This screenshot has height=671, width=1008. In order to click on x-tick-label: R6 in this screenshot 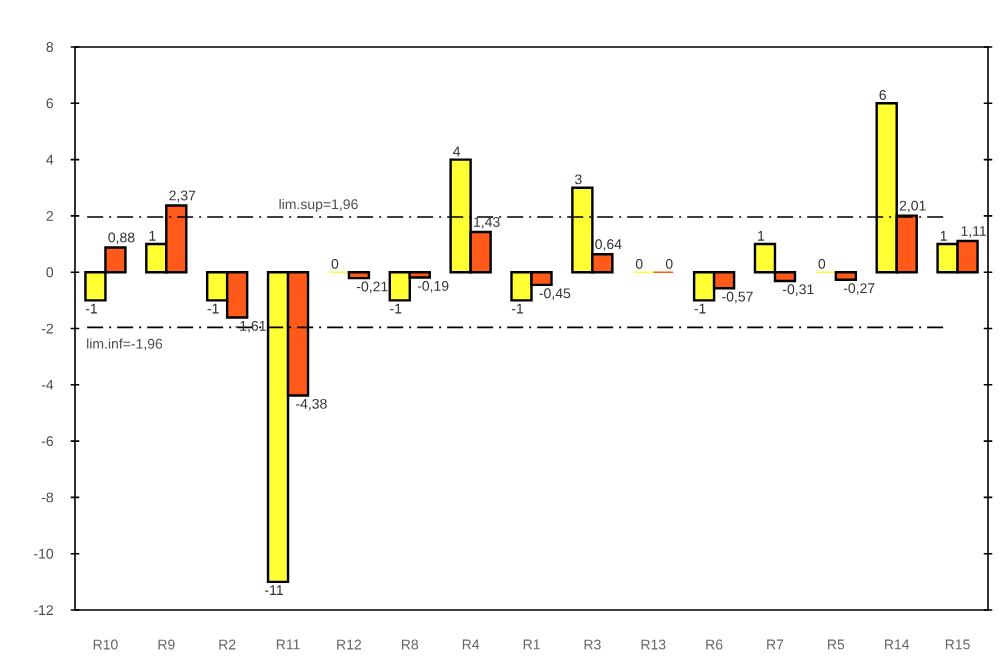, I will do `click(714, 644)`.